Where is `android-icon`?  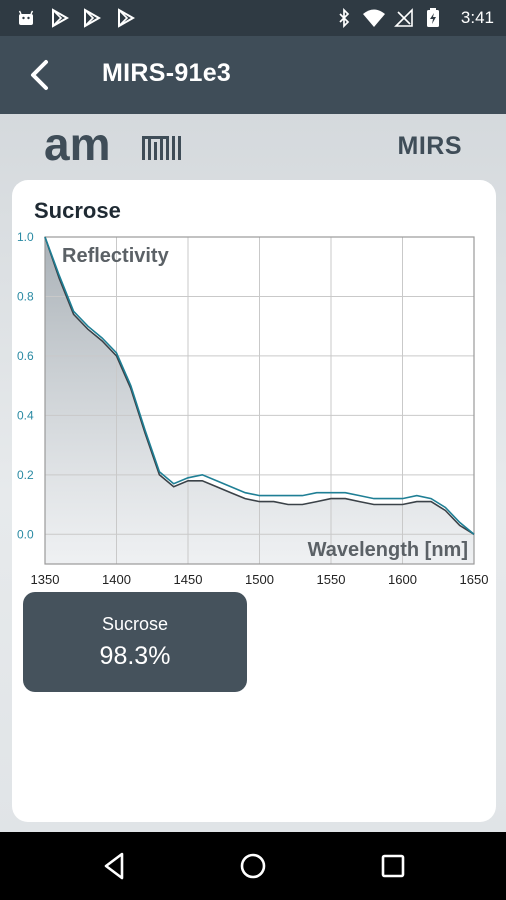
android-icon is located at coordinates (26, 17).